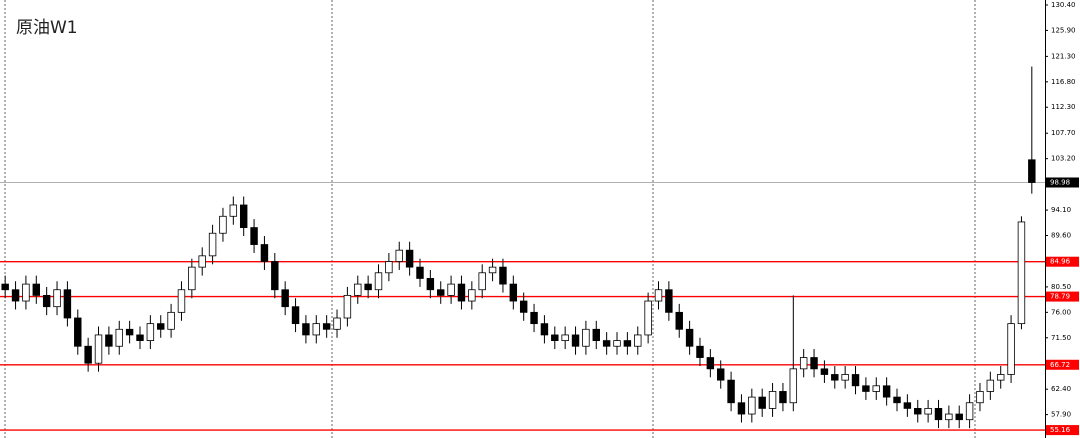 The height and width of the screenshot is (438, 1080). Describe the element at coordinates (1063, 56) in the screenshot. I see `y-tick-label: 121.30` at that location.